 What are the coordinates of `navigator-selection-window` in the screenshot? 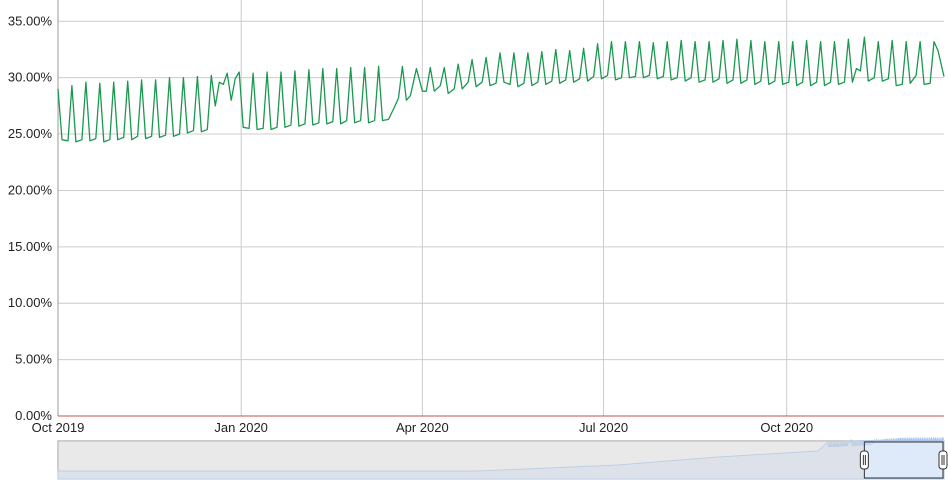 It's located at (903, 460).